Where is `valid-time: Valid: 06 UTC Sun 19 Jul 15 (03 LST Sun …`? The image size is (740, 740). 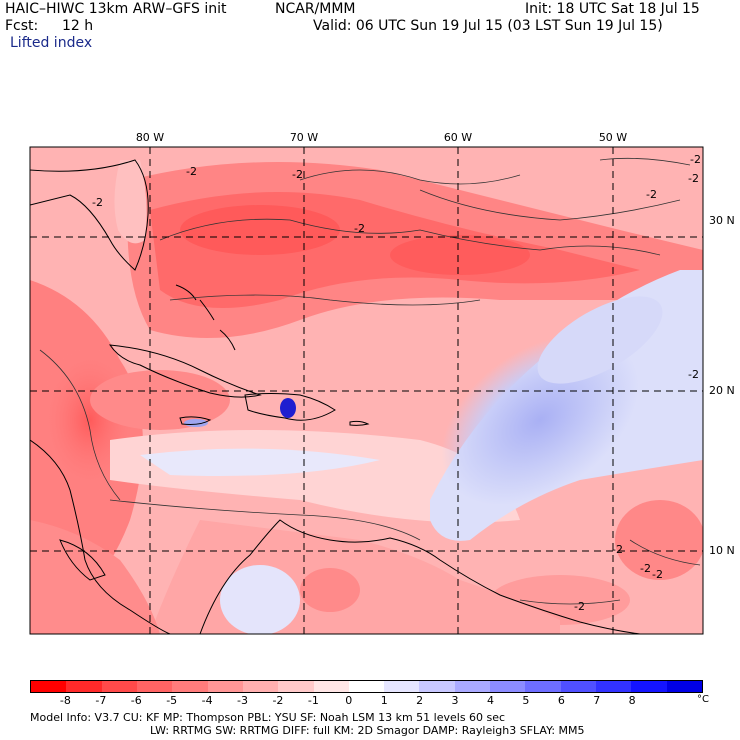 valid-time: Valid: 06 UTC Sun 19 Jul 15 (03 LST Sun … is located at coordinates (488, 26).